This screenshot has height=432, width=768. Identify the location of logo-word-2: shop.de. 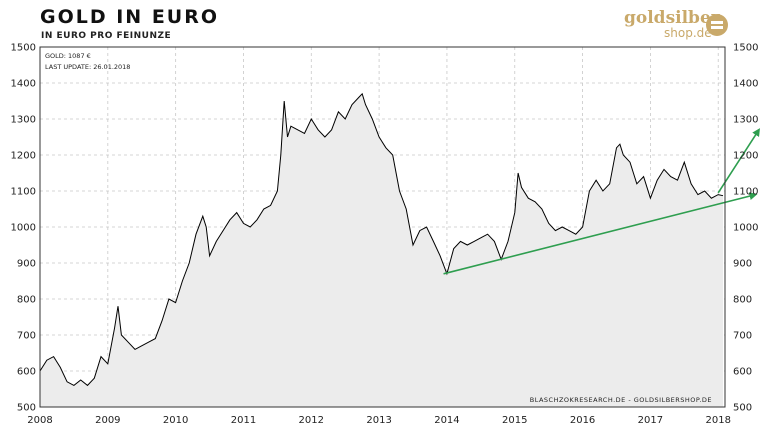
(688, 33).